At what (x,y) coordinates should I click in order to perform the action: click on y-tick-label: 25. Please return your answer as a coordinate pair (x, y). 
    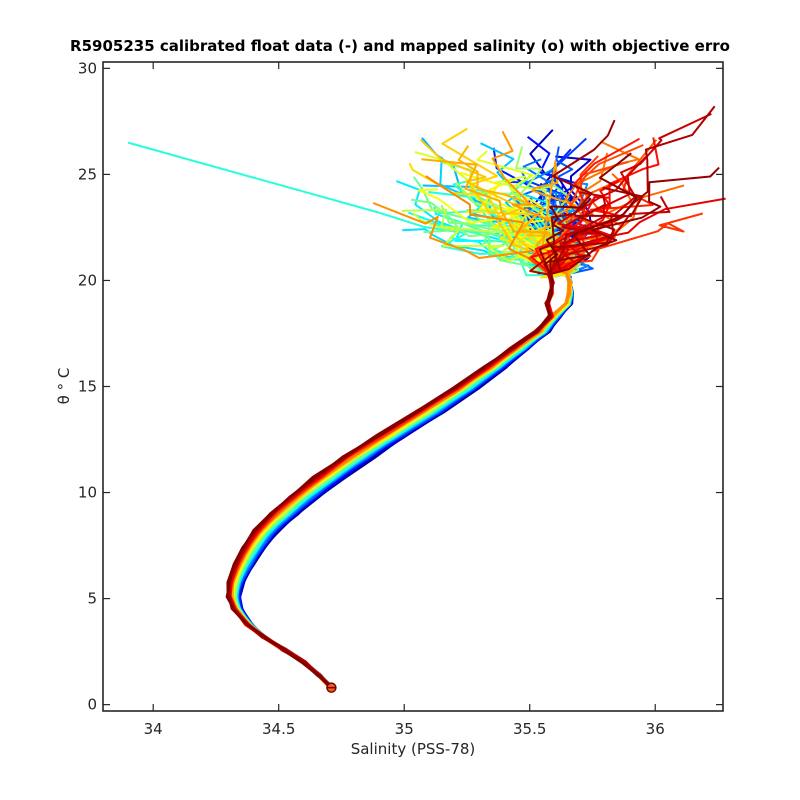
    Looking at the image, I should click on (87, 174).